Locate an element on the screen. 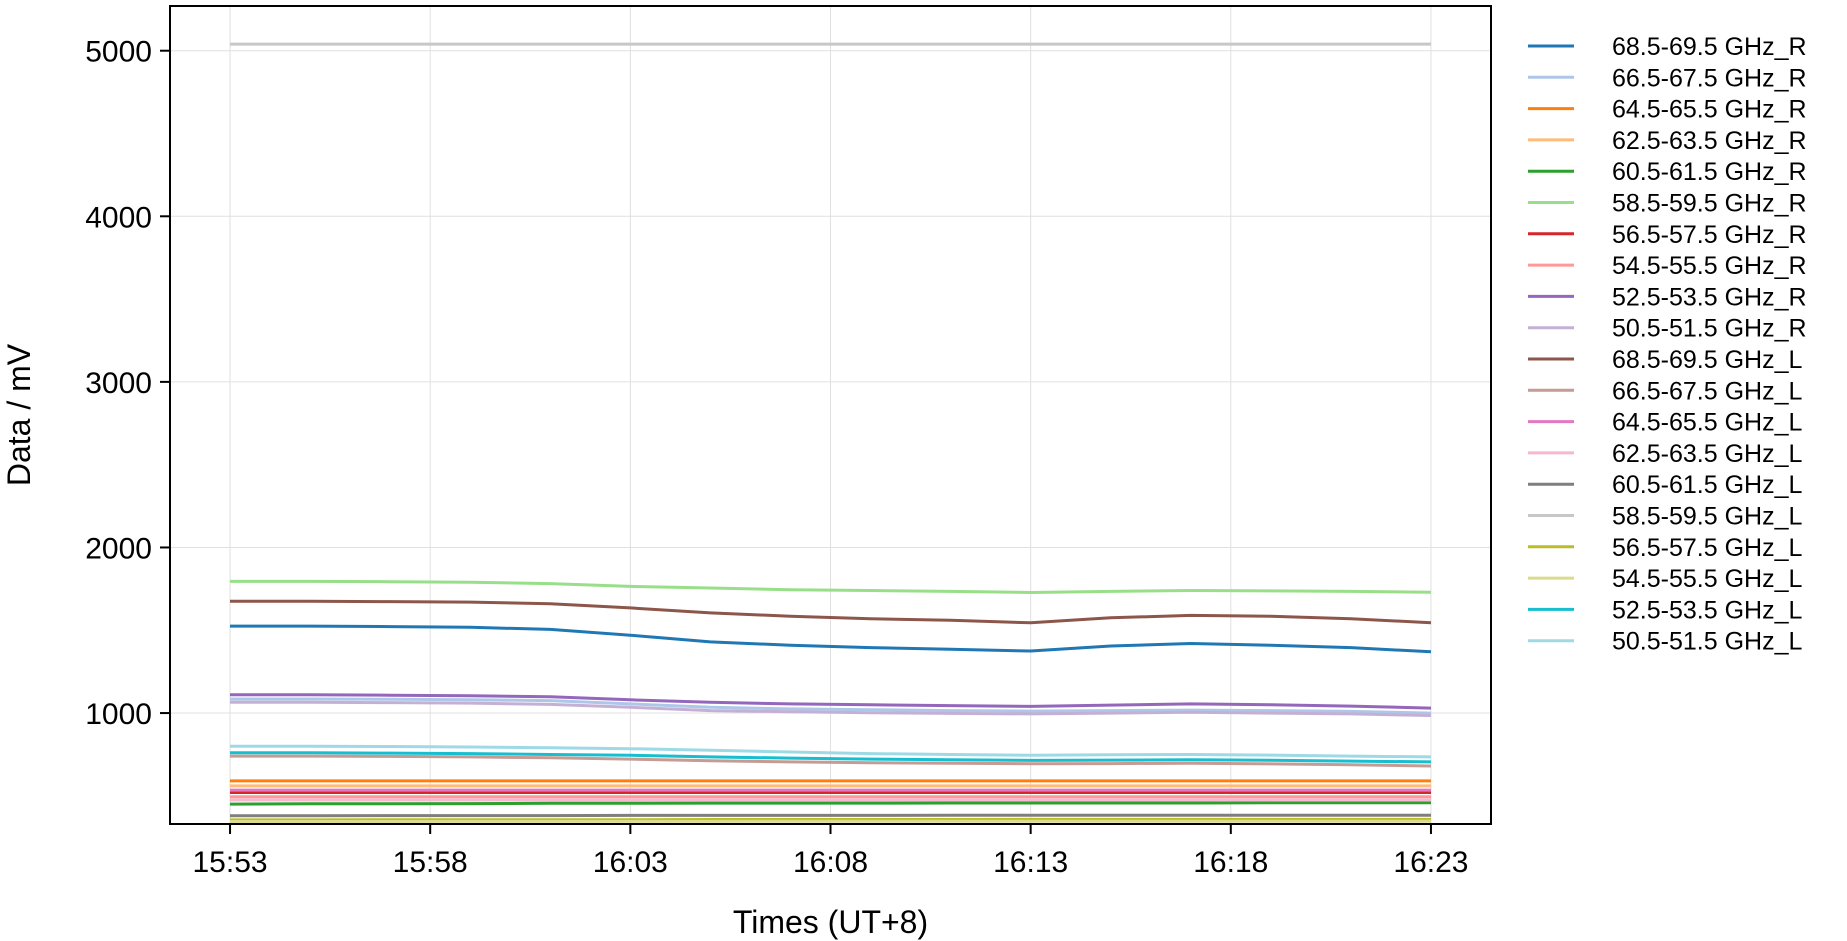 This screenshot has width=1847, height=941. y-axis-label: Data / mV is located at coordinates (19, 414).